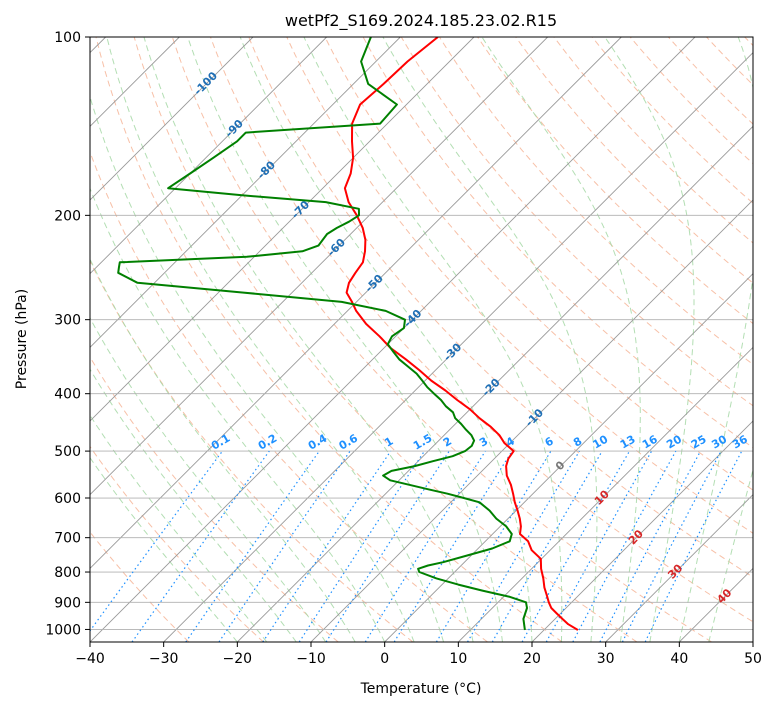  I want to click on isotherm-label: -60, so click(336, 247).